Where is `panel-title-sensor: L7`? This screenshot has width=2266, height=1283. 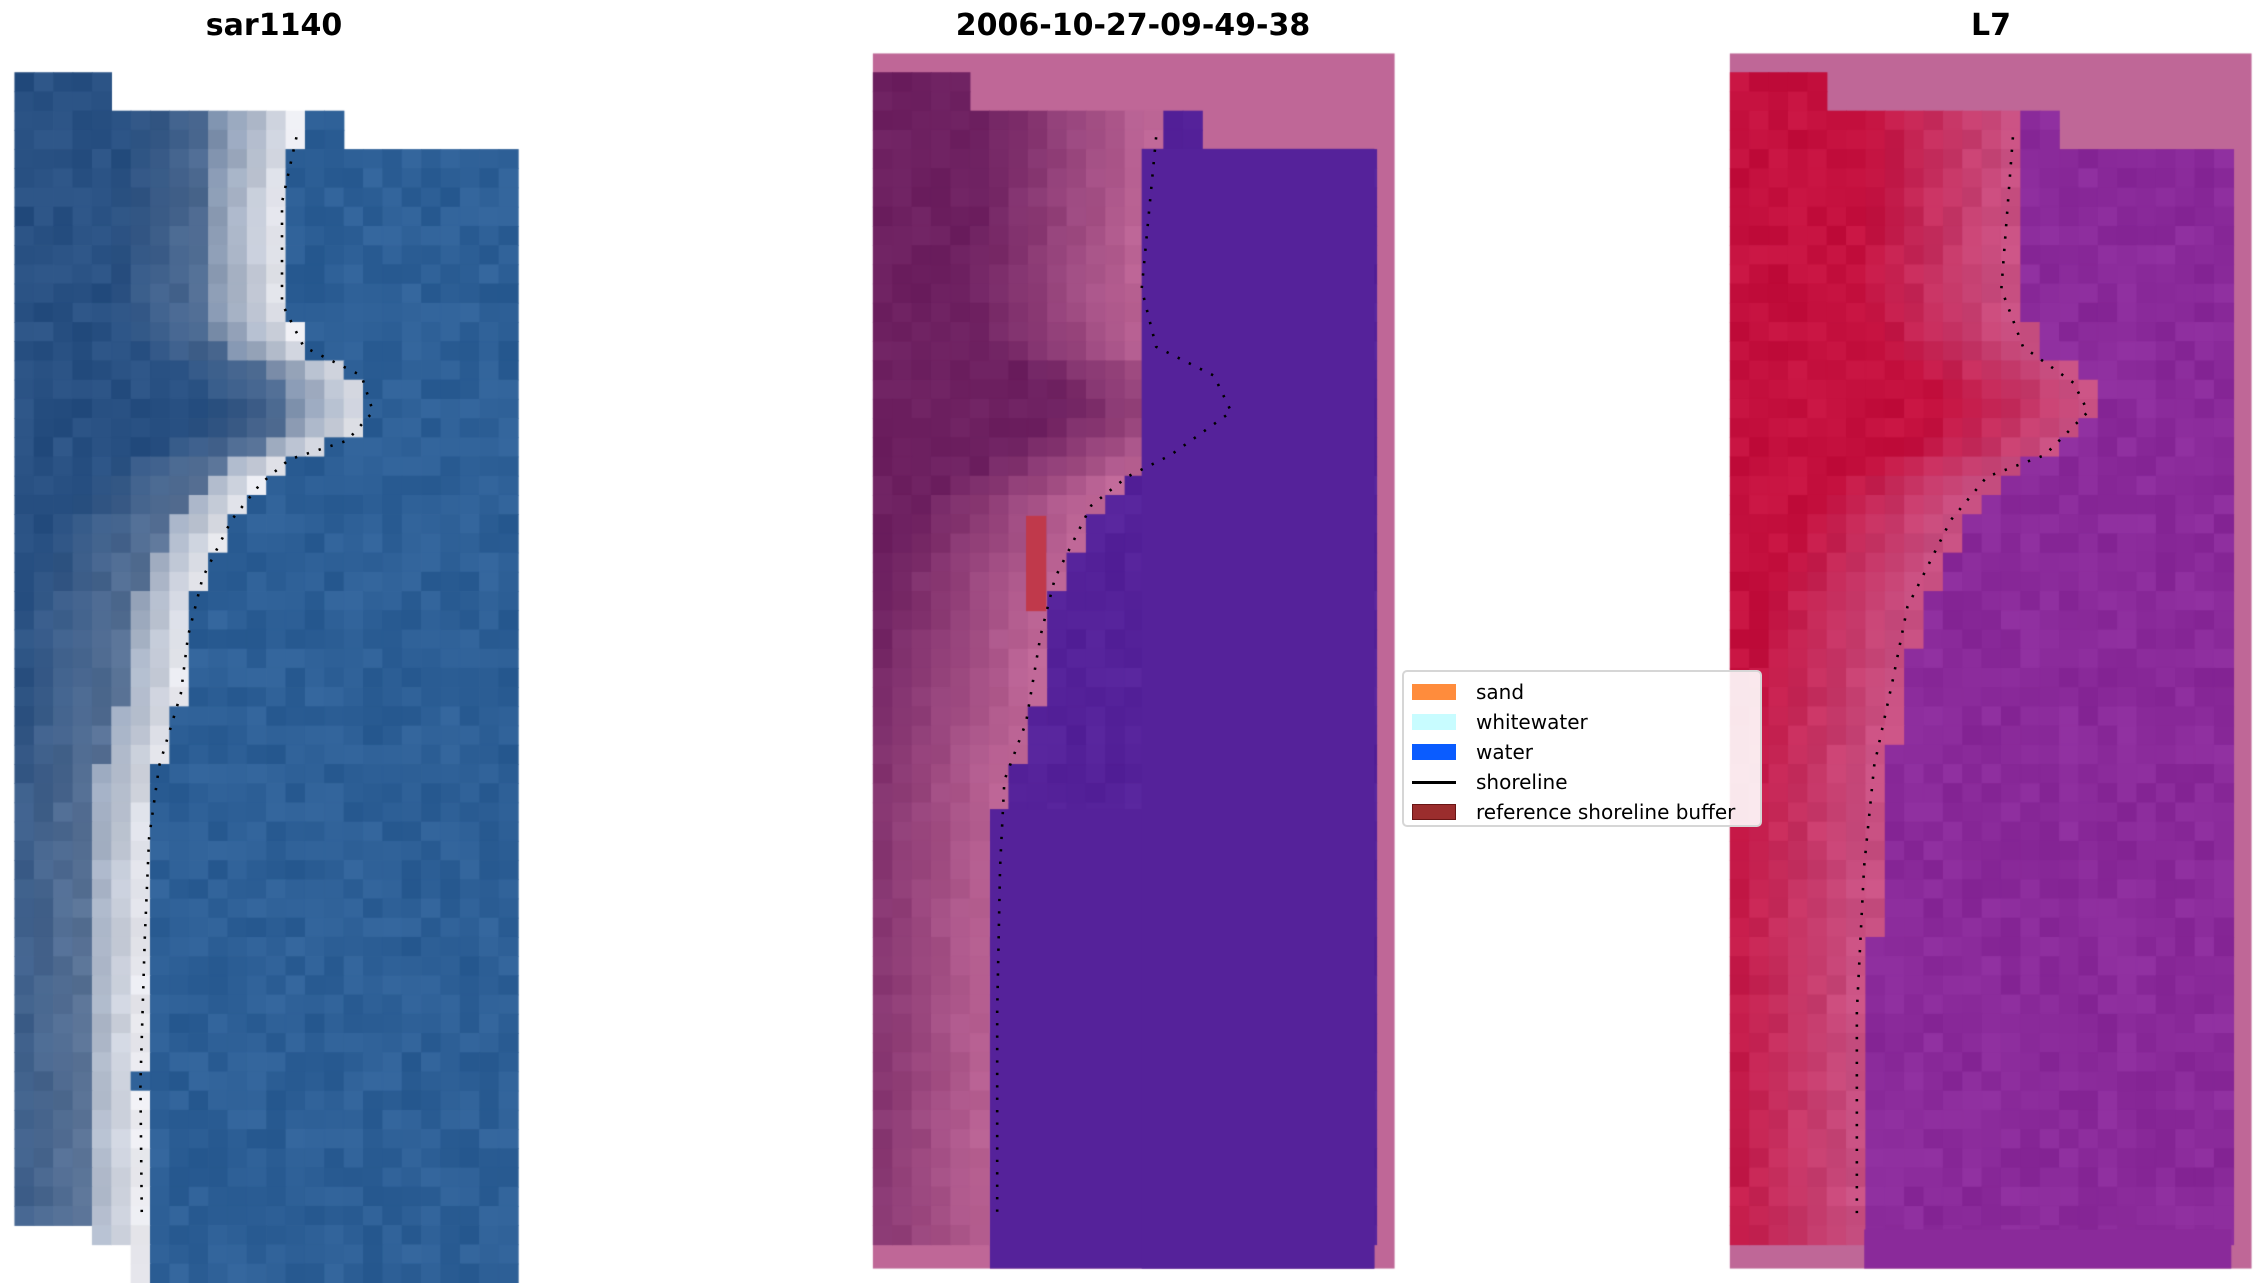
panel-title-sensor: L7 is located at coordinates (1991, 25).